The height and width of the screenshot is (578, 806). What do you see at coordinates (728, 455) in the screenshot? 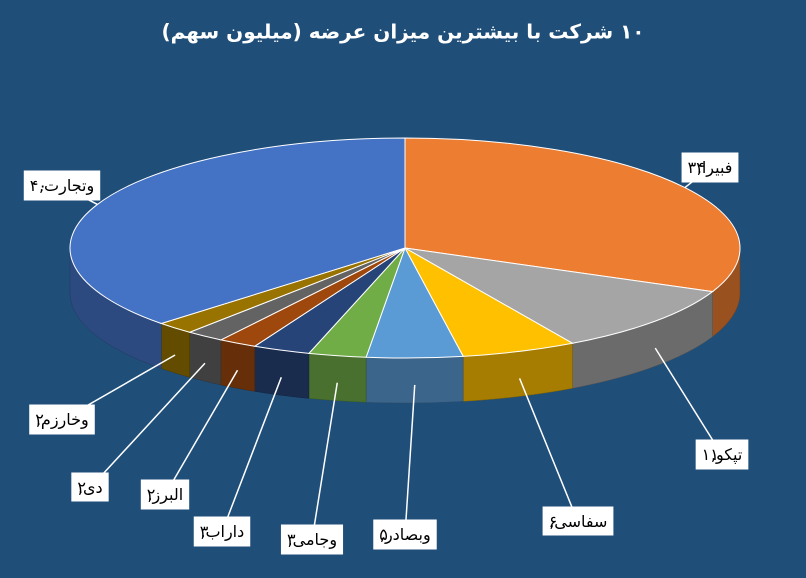
I see `category-label: تپکو` at bounding box center [728, 455].